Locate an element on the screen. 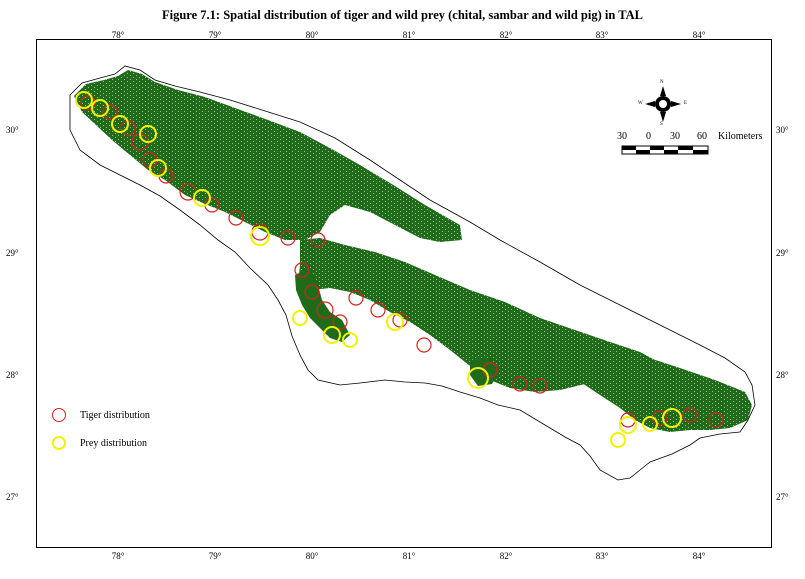 The width and height of the screenshot is (805, 579). lon-tick-top-83: 83° is located at coordinates (602, 35).